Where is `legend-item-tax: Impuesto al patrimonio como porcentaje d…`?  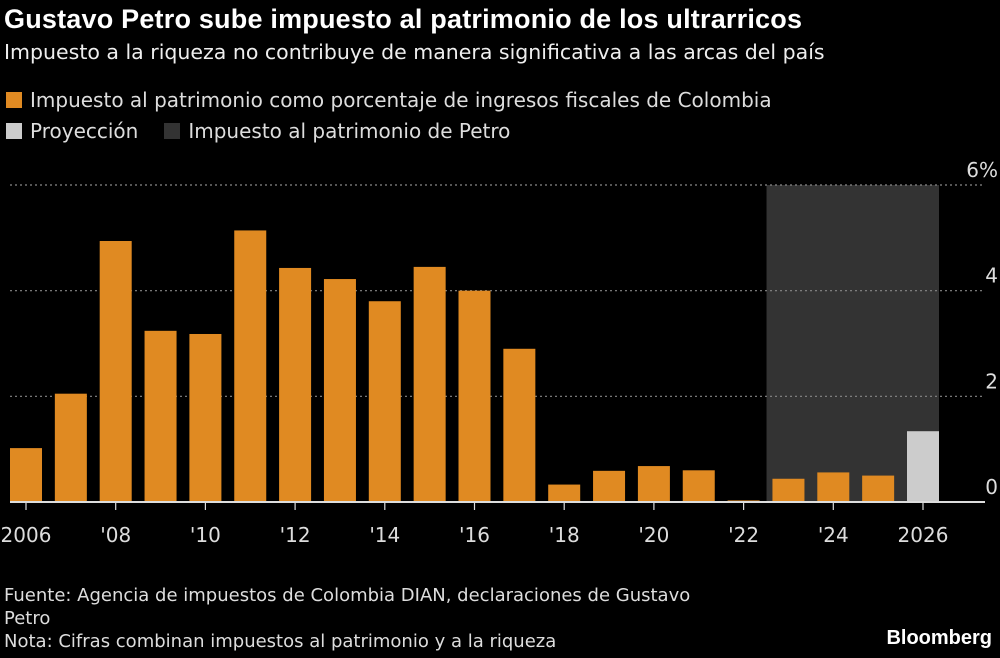
legend-item-tax: Impuesto al patrimonio como porcentaje d… is located at coordinates (389, 100).